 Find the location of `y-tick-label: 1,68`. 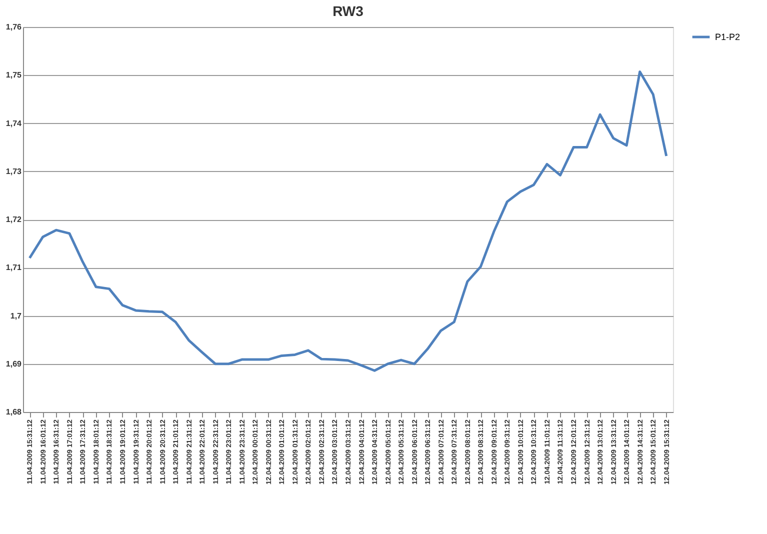

y-tick-label: 1,68 is located at coordinates (14, 412).